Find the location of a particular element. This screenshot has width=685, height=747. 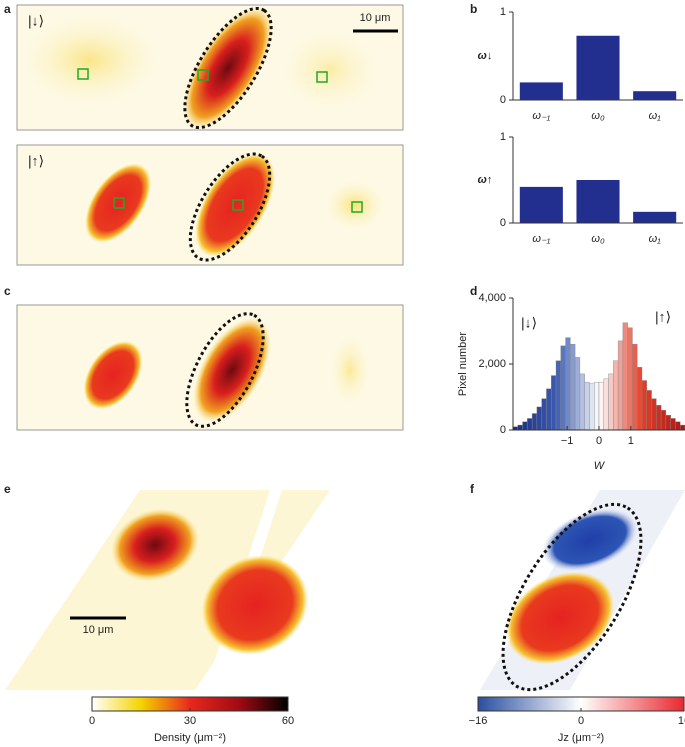

image-panel-c is located at coordinates (210, 367).